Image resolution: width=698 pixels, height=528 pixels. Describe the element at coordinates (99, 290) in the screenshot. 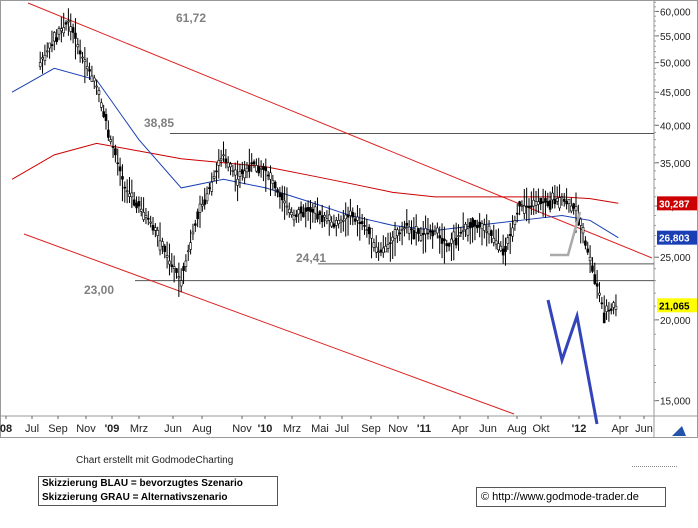

I see `level-label-23-00: 23,00` at that location.